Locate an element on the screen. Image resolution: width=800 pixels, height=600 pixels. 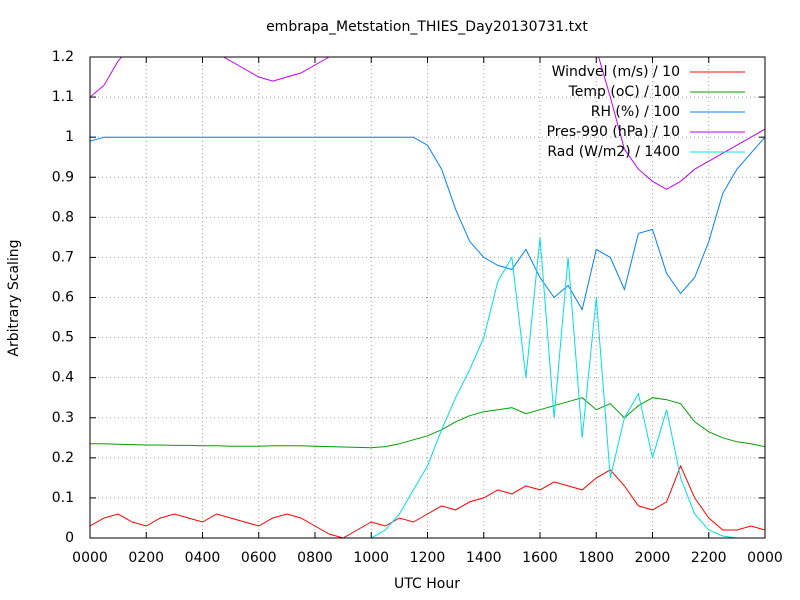
y-tick-label: 0.2 is located at coordinates (63, 458).